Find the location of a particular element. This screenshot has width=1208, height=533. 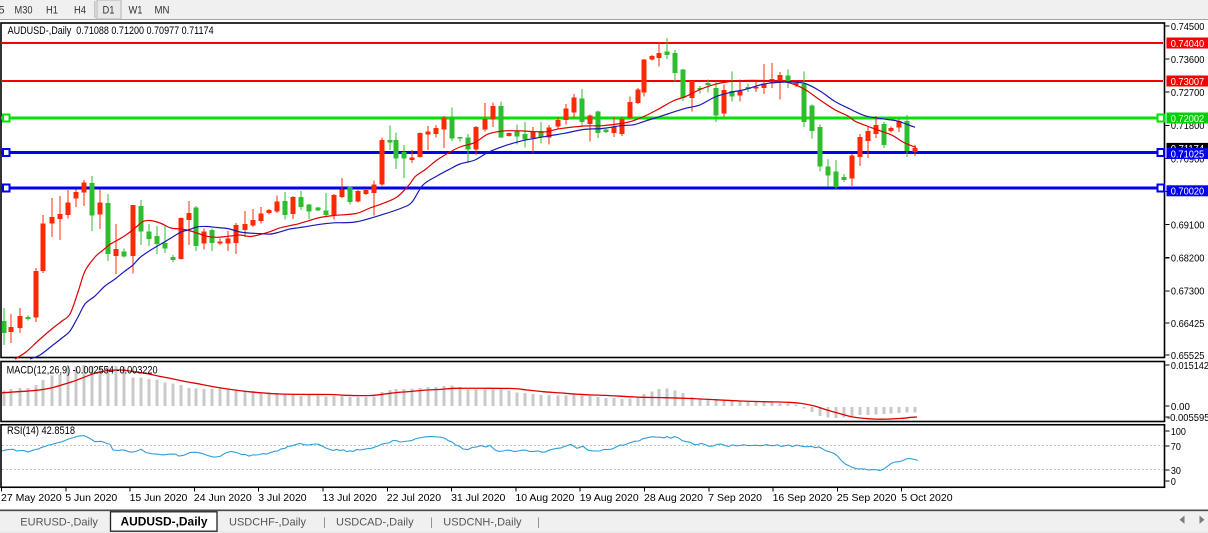

svg-text: AUDUSD-,Daily is located at coordinates (165, 523).